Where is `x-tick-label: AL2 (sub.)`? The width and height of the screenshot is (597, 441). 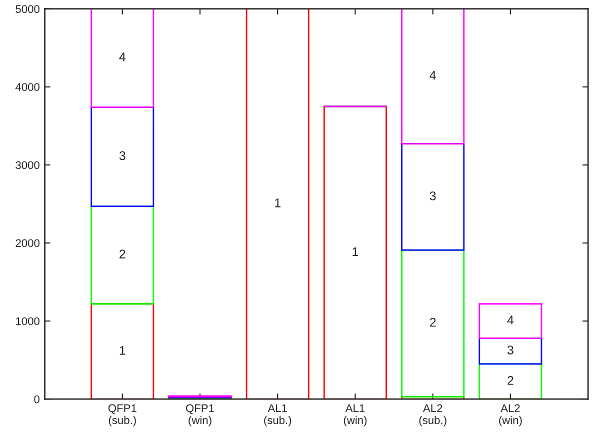 x-tick-label: AL2 (sub.) is located at coordinates (432, 415).